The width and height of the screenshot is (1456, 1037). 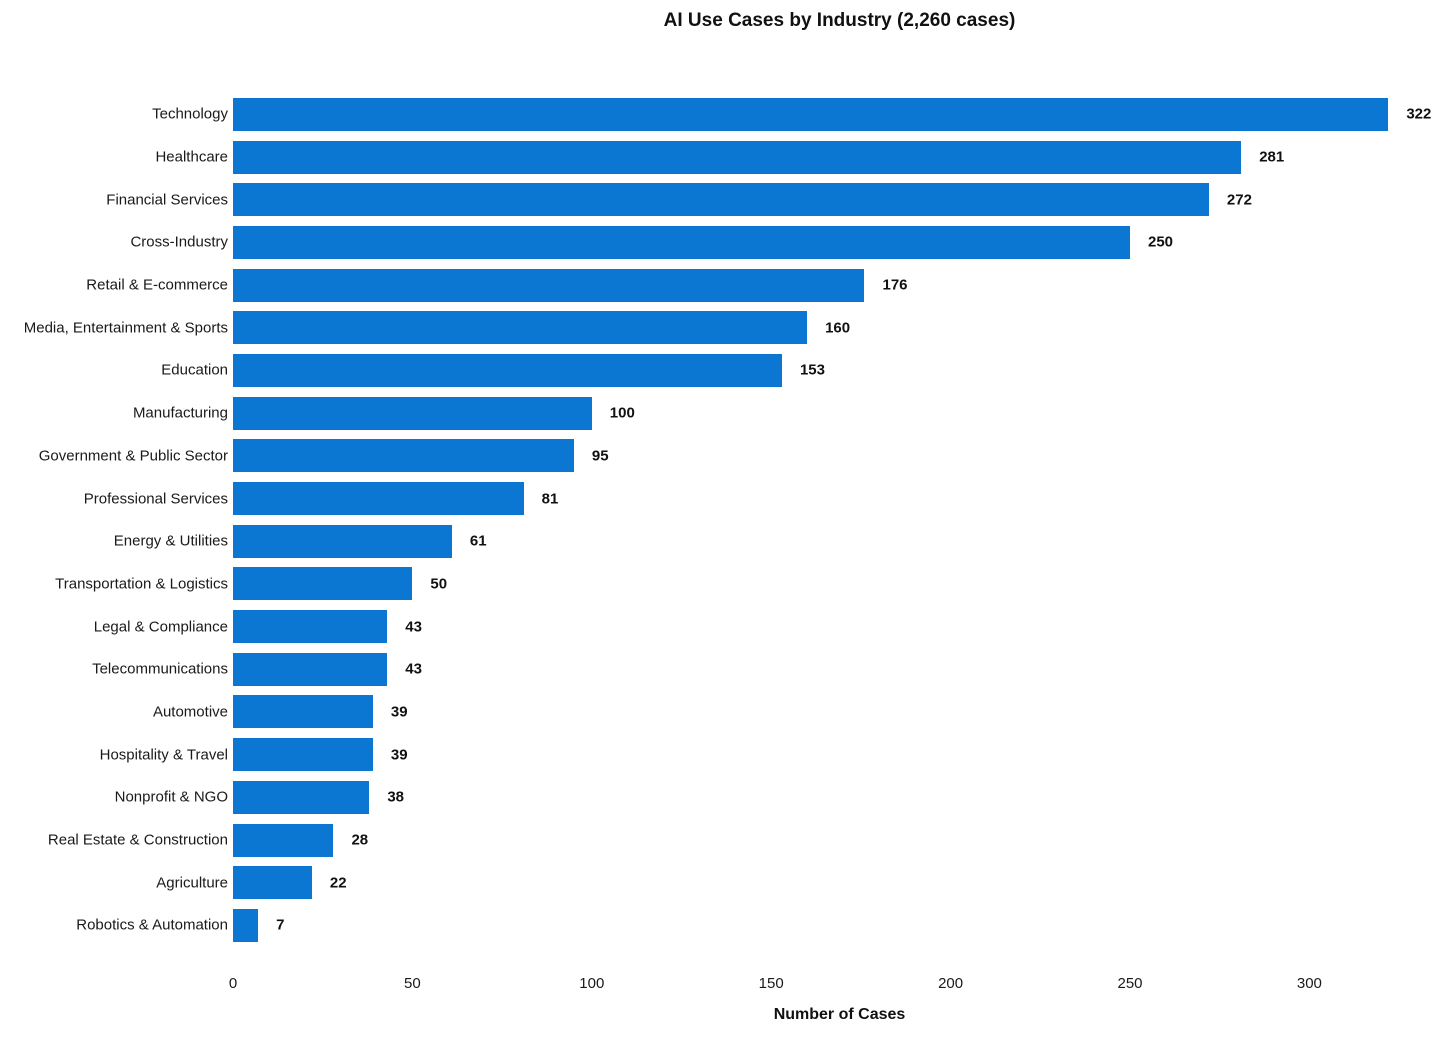 I want to click on bar-row: Professional Services 81, so click(x=728, y=498).